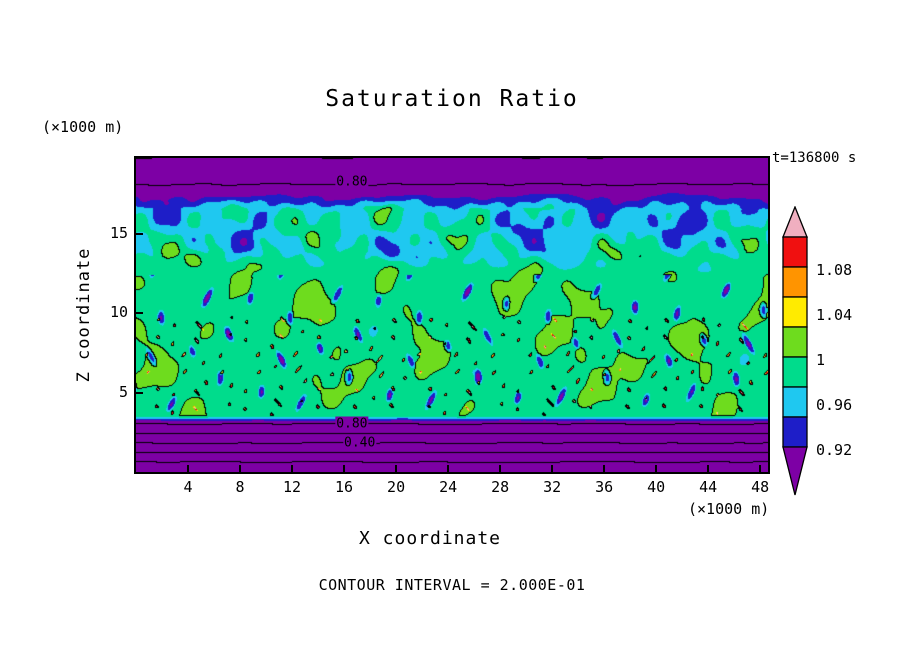  I want to click on contour-label: 0.40, so click(360, 443).